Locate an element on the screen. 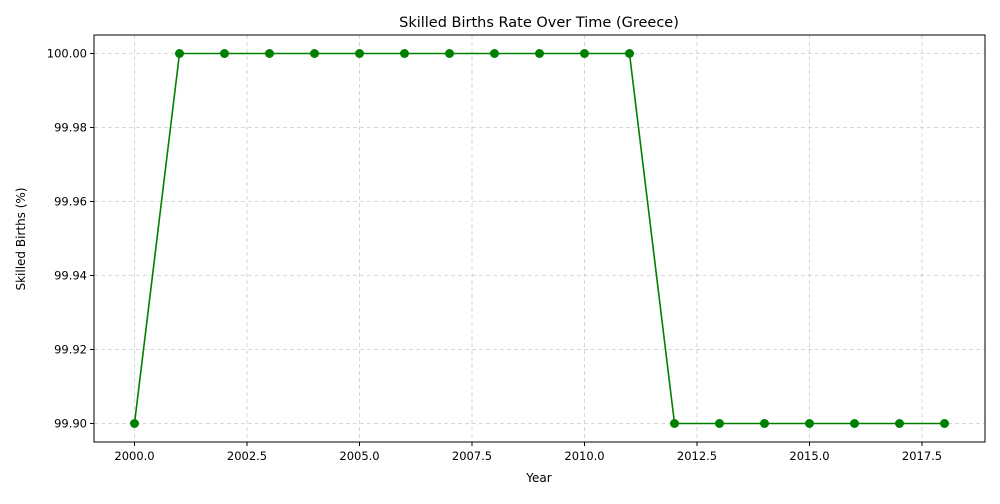  chart-title: Skilled Births Rate Over Time (Greece) is located at coordinates (539, 23).